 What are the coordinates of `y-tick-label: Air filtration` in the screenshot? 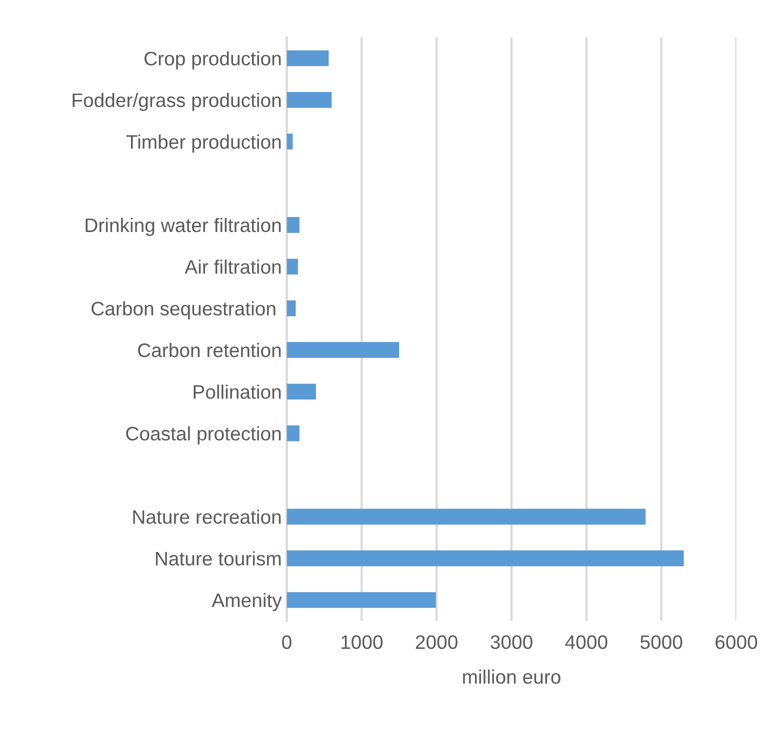 It's located at (232, 267).